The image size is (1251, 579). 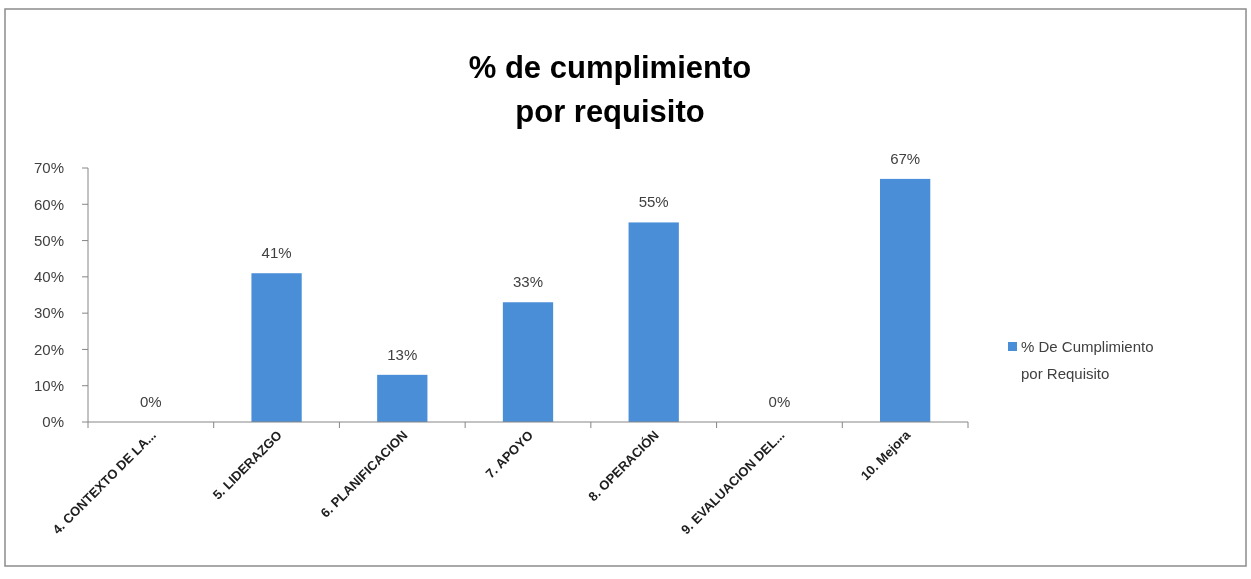 I want to click on y-tick-label: 10%, so click(x=48, y=385).